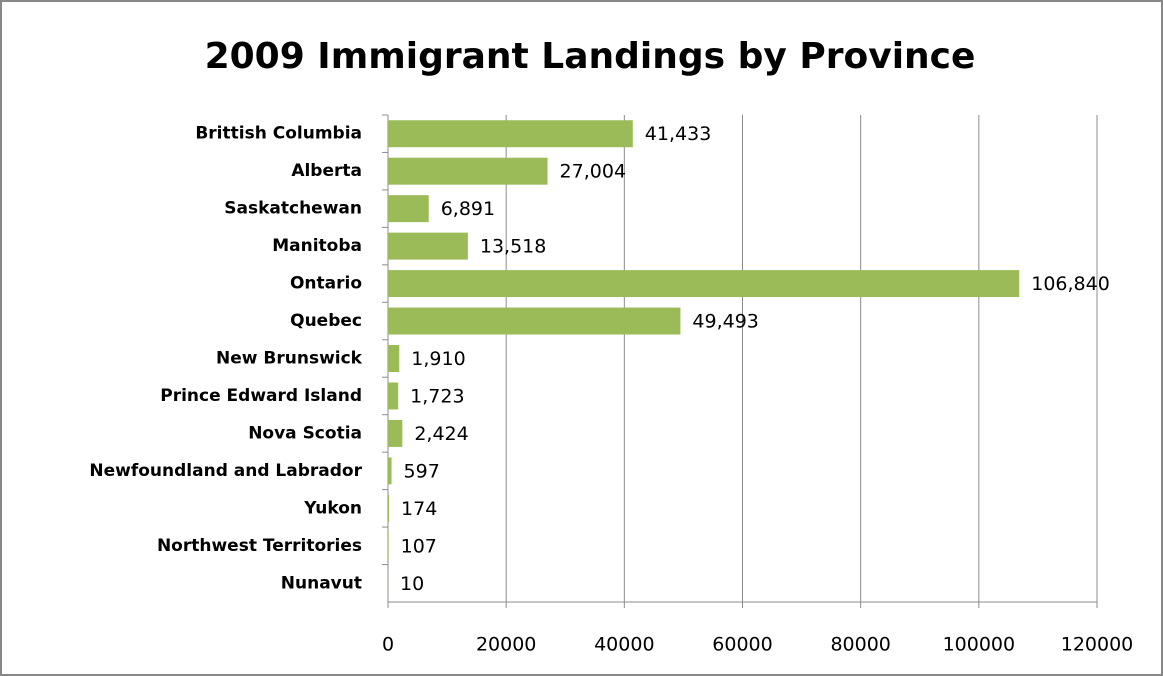  I want to click on y-tick-label: Saskatchewan, so click(293, 209).